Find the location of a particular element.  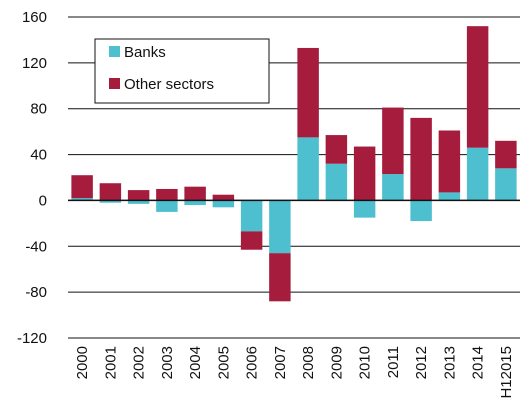

bar-banks-2014 is located at coordinates (477, 174).